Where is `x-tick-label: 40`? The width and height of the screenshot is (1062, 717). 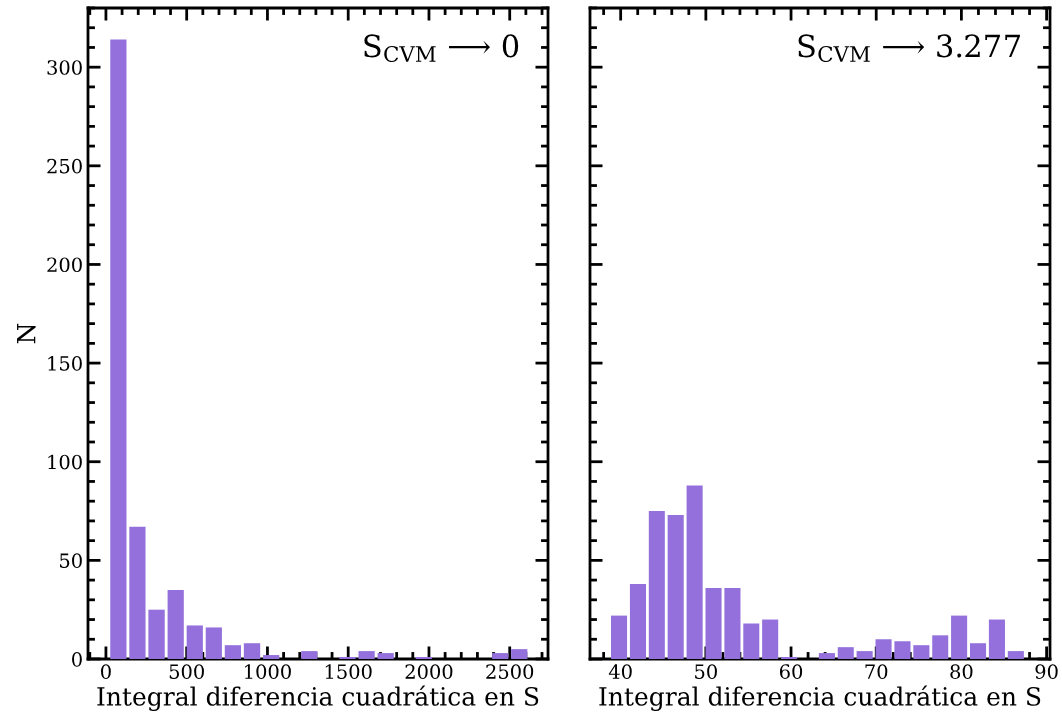 x-tick-label: 40 is located at coordinates (620, 671).